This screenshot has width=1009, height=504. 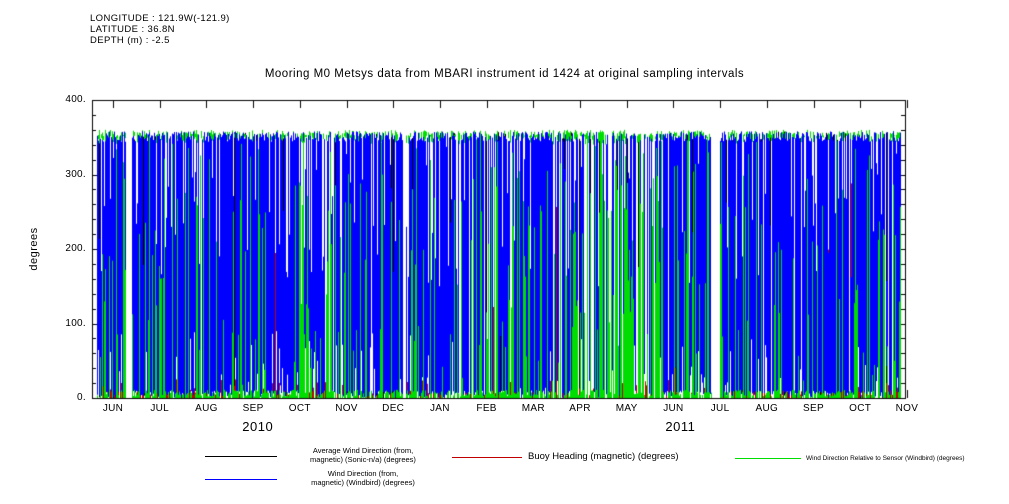 I want to click on x-tick-label: DEC, so click(x=393, y=408).